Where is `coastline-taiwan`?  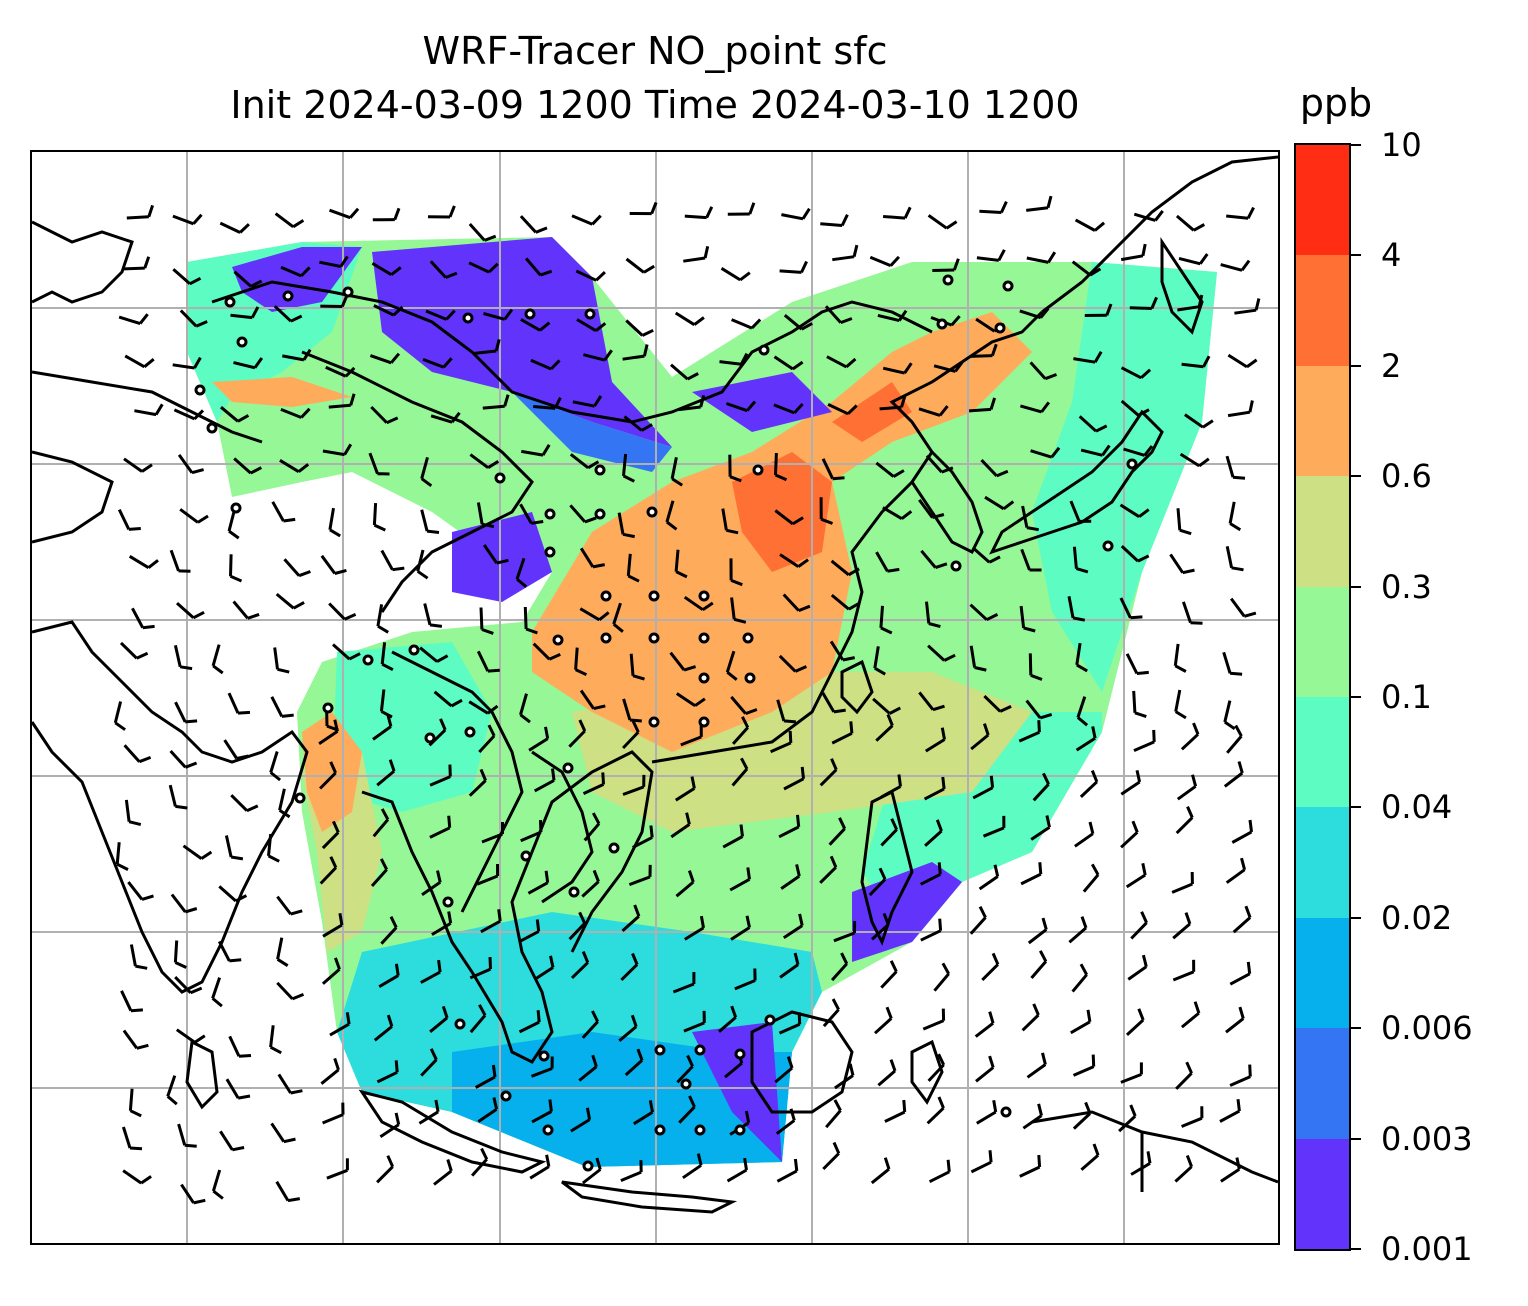 coastline-taiwan is located at coordinates (857, 687).